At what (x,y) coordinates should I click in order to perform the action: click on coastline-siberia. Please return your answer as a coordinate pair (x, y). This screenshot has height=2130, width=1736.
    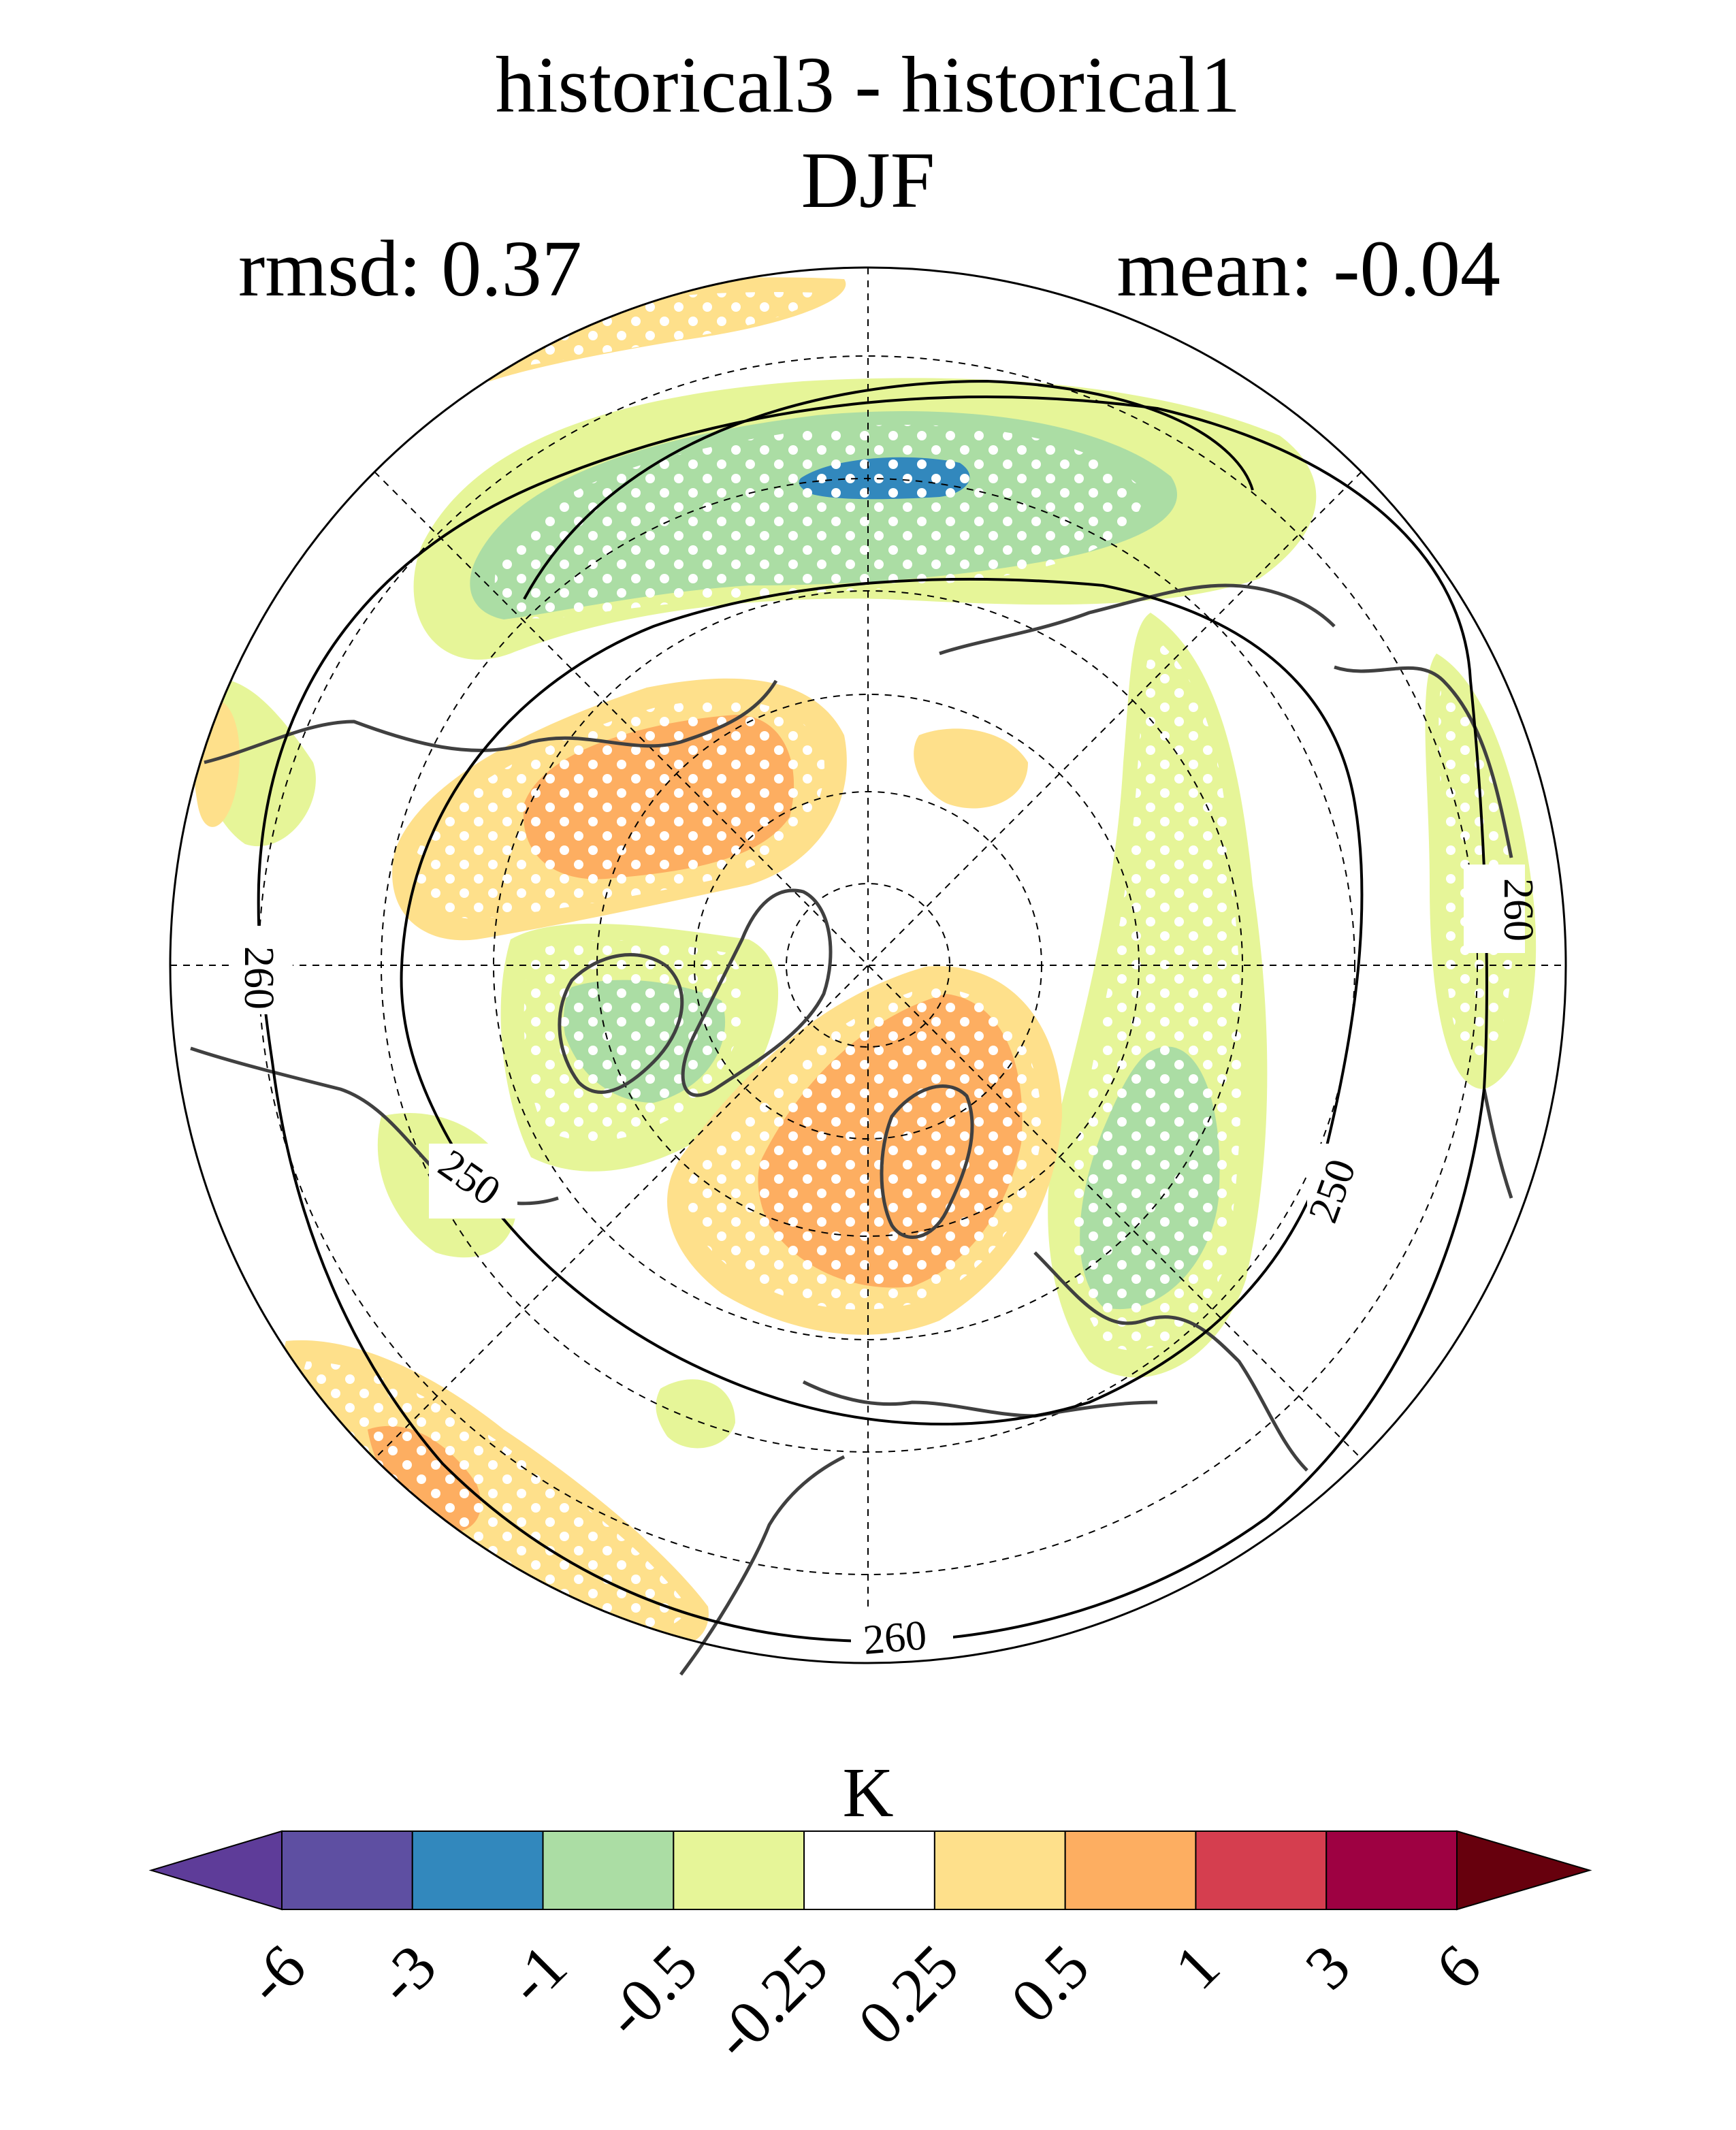
    Looking at the image, I should click on (1170, 1361).